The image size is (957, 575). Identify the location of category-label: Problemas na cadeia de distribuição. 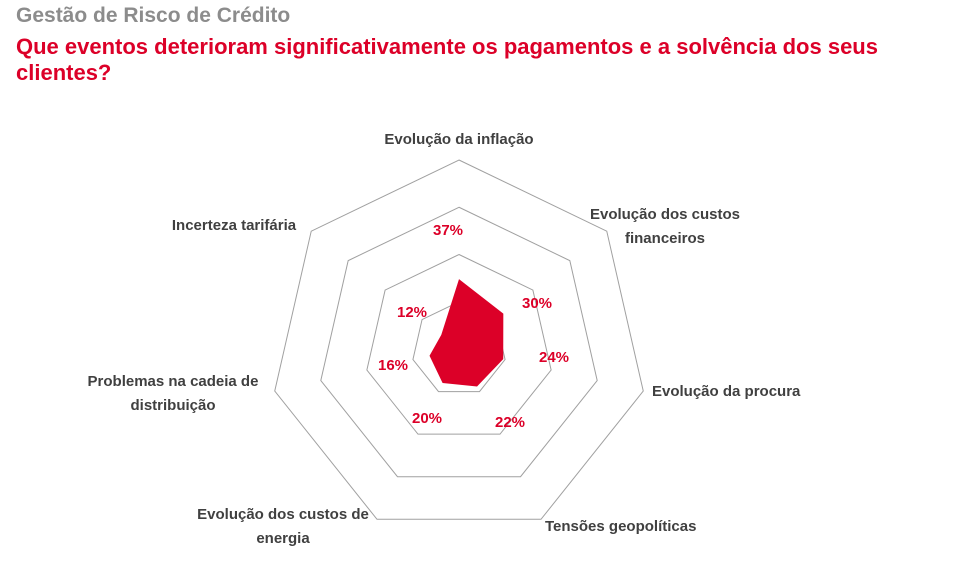
(173, 393).